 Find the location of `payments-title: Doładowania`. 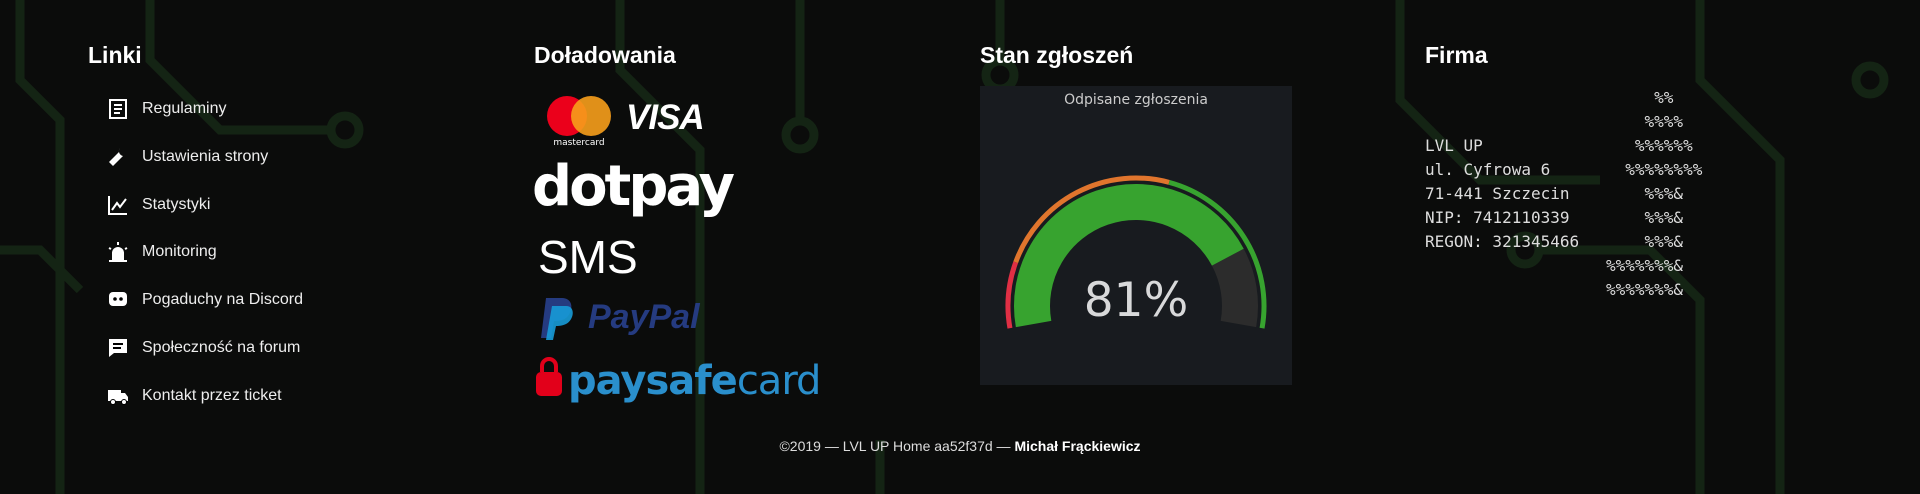

payments-title: Doładowania is located at coordinates (605, 55).